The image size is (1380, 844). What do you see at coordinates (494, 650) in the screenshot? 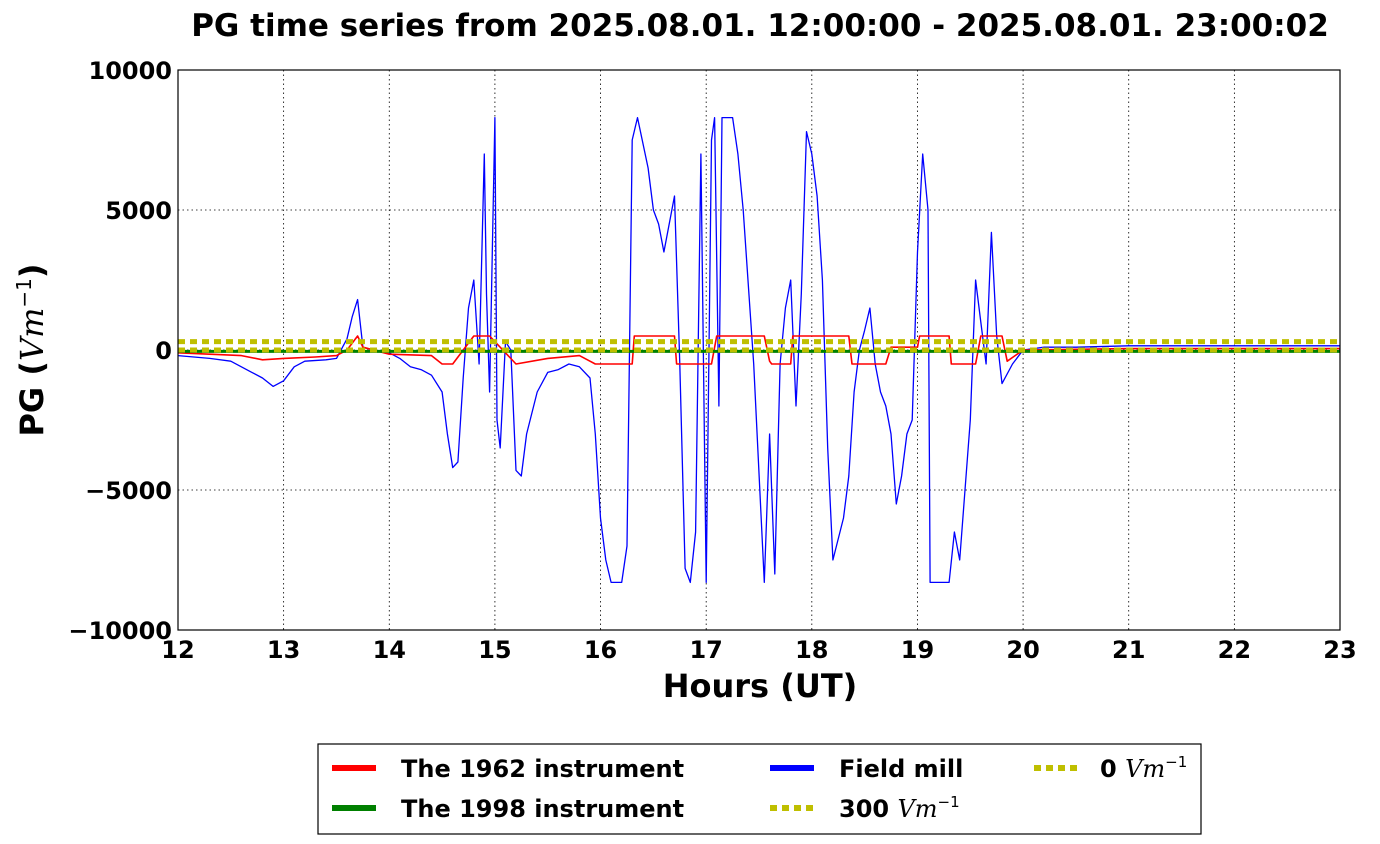
I see `x-tick-label: 15` at bounding box center [494, 650].